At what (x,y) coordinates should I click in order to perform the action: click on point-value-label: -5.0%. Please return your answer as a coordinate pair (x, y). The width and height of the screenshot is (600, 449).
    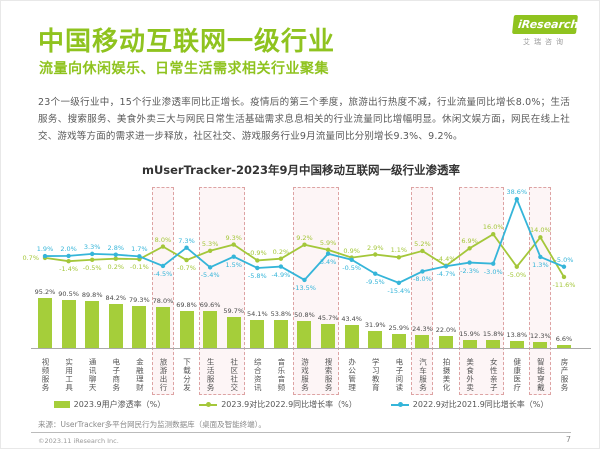
    Looking at the image, I should click on (564, 259).